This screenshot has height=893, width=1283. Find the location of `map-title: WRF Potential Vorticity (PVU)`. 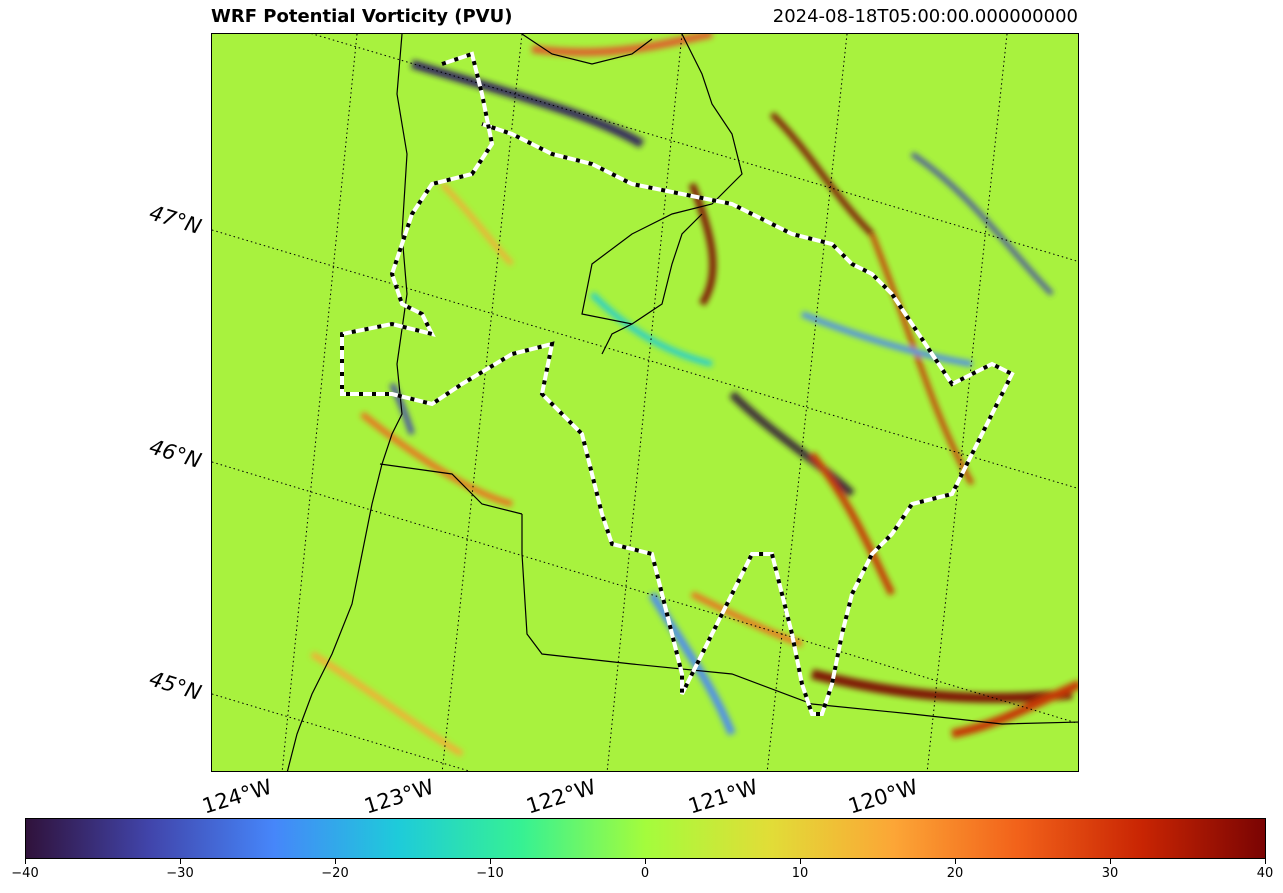

map-title: WRF Potential Vorticity (PVU) is located at coordinates (362, 16).